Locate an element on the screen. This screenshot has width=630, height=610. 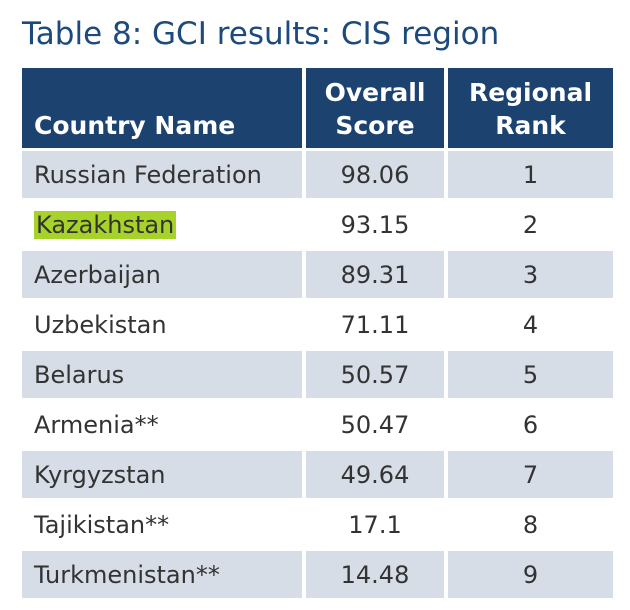
cell-text: 50.57 is located at coordinates (375, 374).